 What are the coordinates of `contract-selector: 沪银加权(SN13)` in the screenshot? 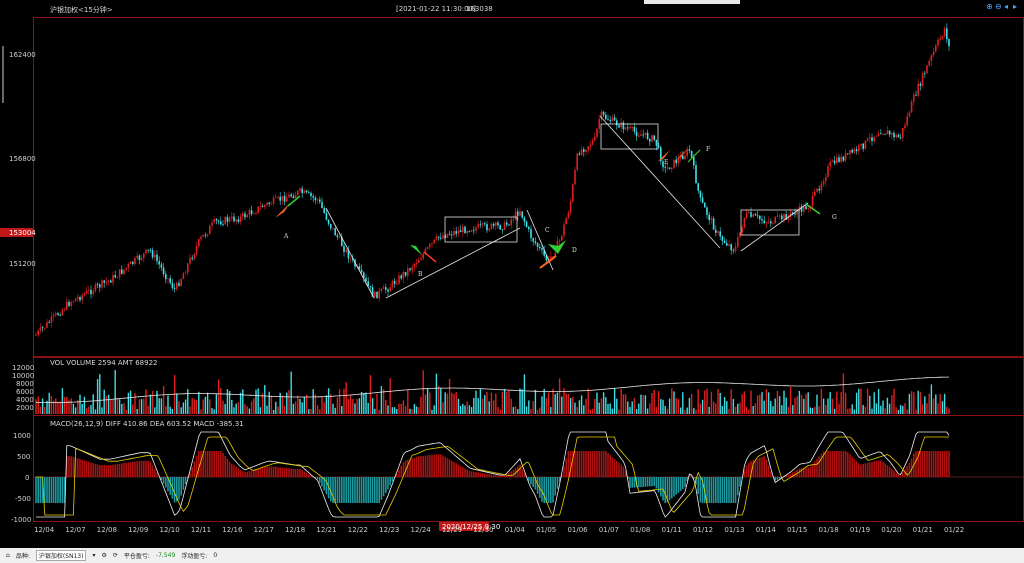 It's located at (61, 555).